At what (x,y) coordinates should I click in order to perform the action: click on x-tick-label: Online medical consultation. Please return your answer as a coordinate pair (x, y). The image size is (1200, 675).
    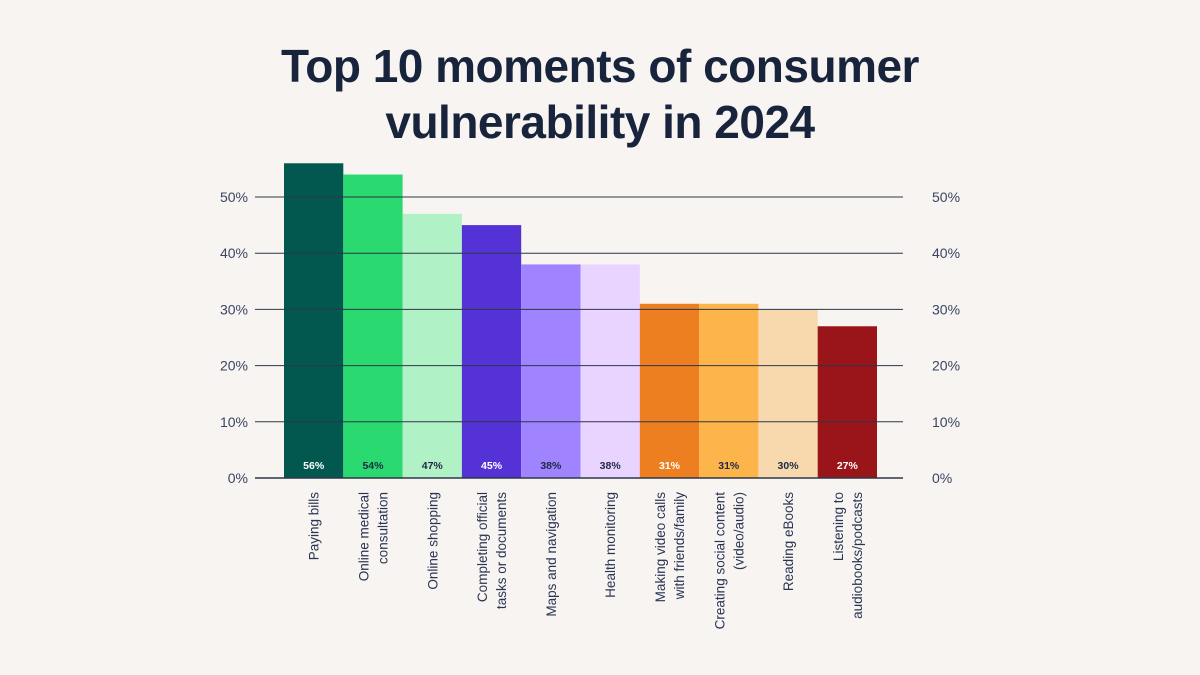
    Looking at the image, I should click on (373, 536).